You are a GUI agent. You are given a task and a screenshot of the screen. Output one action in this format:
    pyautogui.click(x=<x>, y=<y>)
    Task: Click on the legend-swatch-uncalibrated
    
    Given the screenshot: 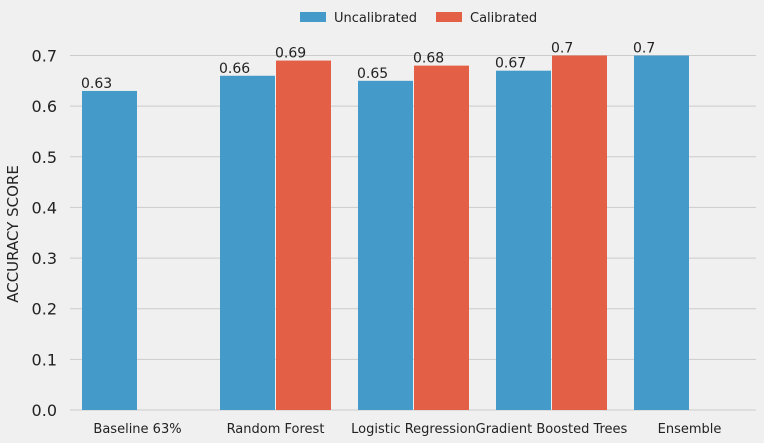 What is the action you would take?
    pyautogui.click(x=313, y=17)
    